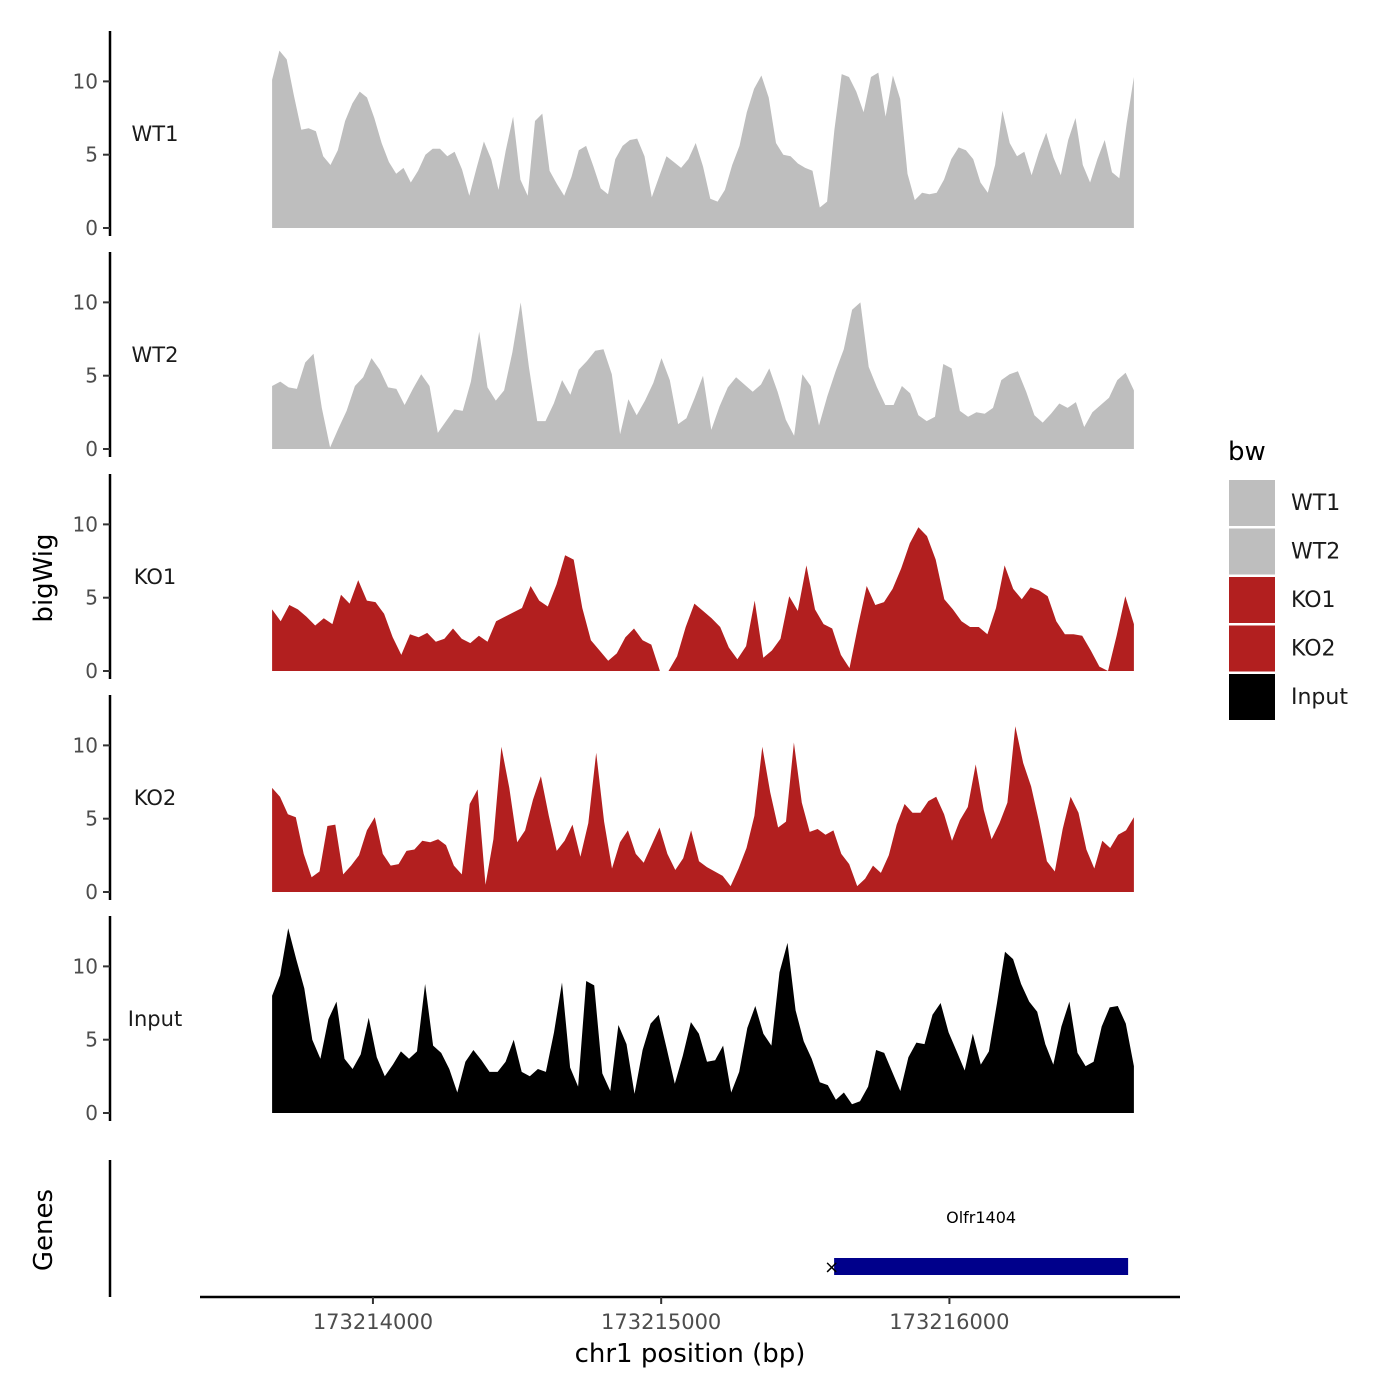  What do you see at coordinates (91, 598) in the screenshot?
I see `y-tick-label-ko1-5: 5` at bounding box center [91, 598].